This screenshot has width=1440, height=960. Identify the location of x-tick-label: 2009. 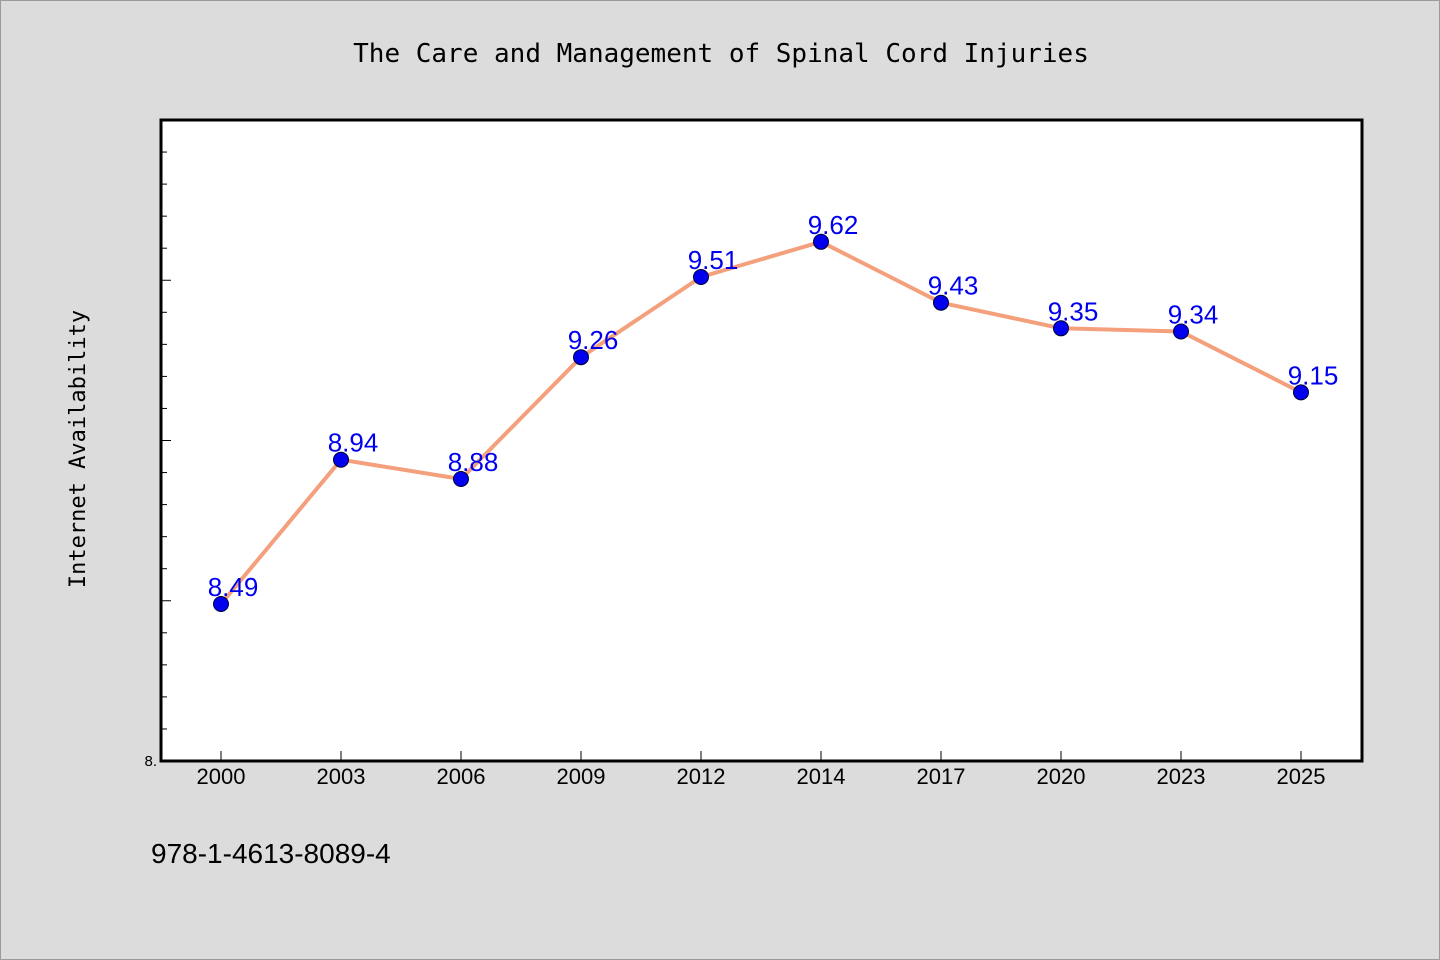
(581, 776).